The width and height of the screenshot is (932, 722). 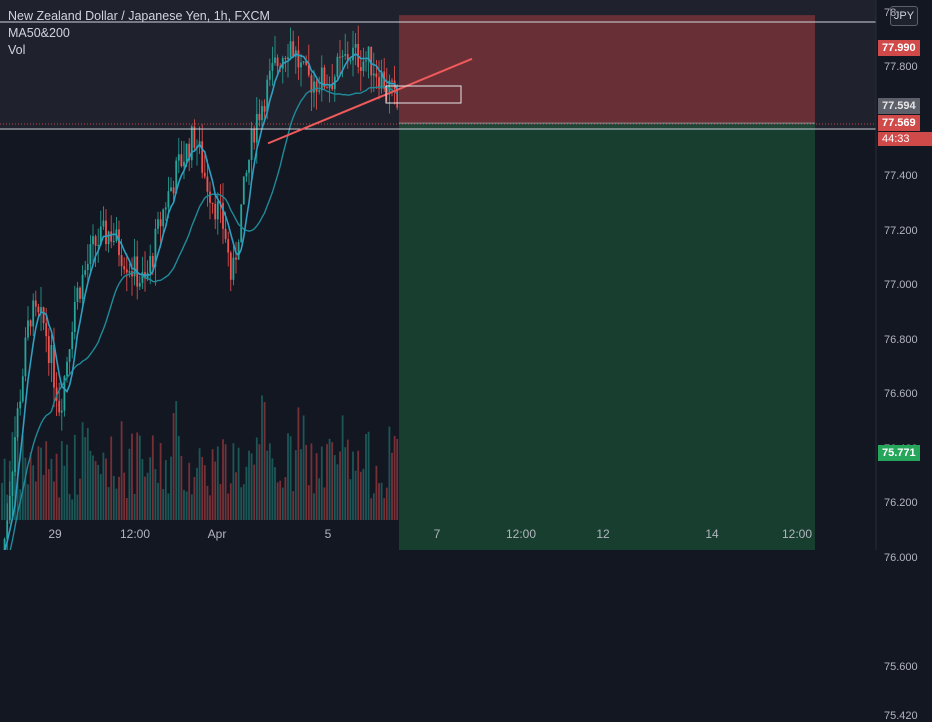 What do you see at coordinates (39, 33) in the screenshot?
I see `indicator-label: MA50&200` at bounding box center [39, 33].